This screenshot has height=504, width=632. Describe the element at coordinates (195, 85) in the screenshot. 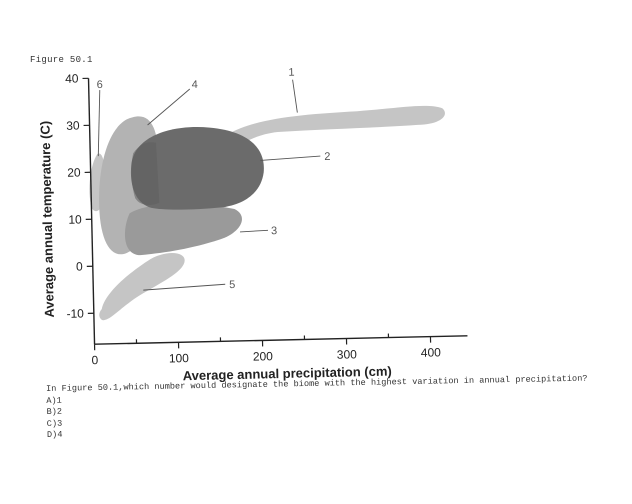

I see `callout-4: 4` at that location.